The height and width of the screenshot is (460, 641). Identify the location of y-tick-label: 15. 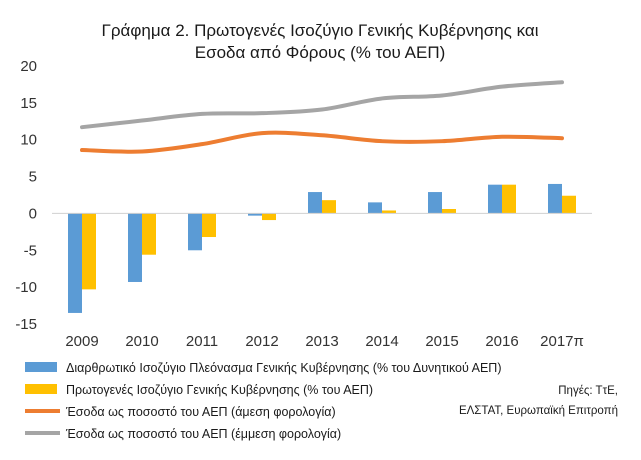
(28, 103).